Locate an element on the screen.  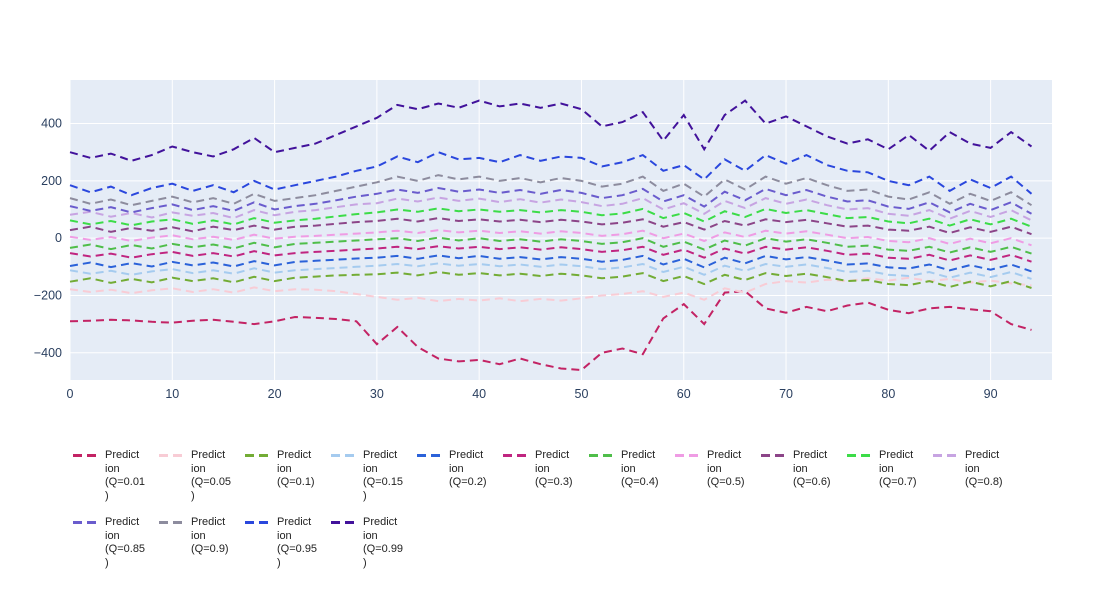
legend-item: Predict ion (Q=0.99 ) is located at coordinates (374, 543).